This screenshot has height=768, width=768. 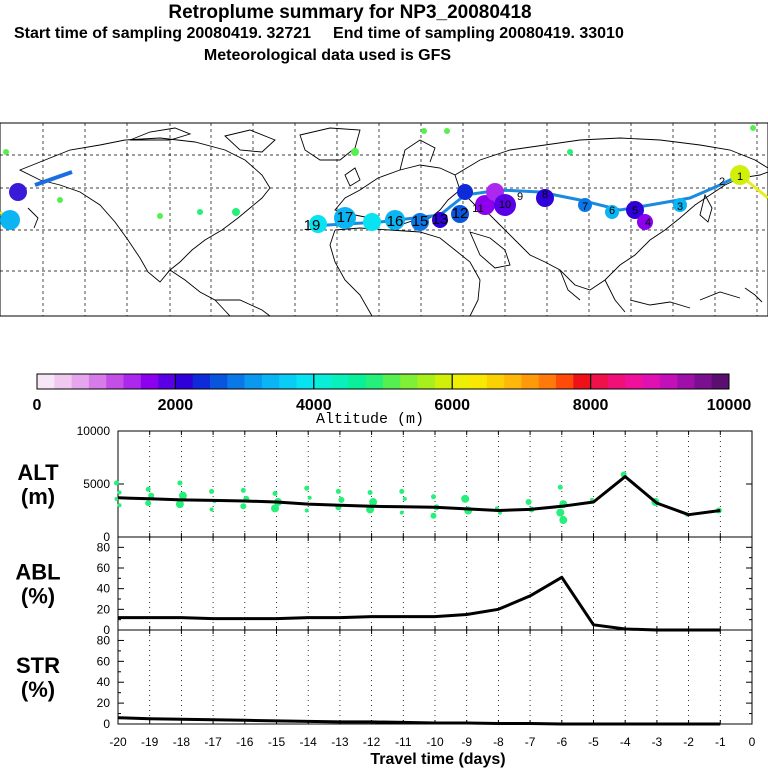 I want to click on panel-str: 0 20 40 60 80 STR(%), so click(x=384, y=680).